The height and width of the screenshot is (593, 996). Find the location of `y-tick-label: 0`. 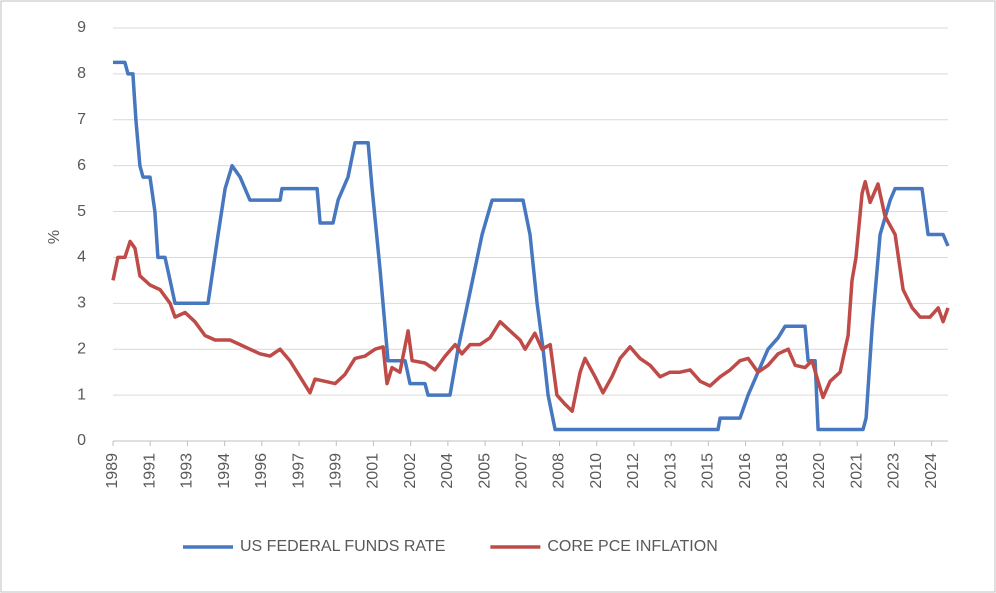

y-tick-label: 0 is located at coordinates (81, 440).